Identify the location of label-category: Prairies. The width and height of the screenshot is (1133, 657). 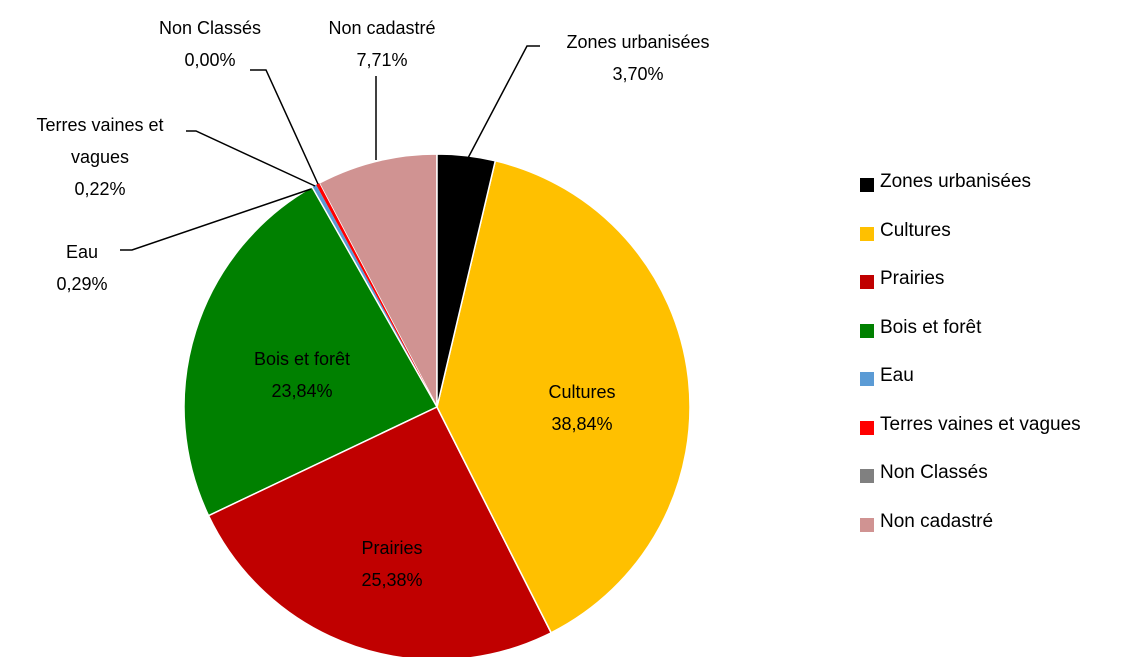
(392, 548).